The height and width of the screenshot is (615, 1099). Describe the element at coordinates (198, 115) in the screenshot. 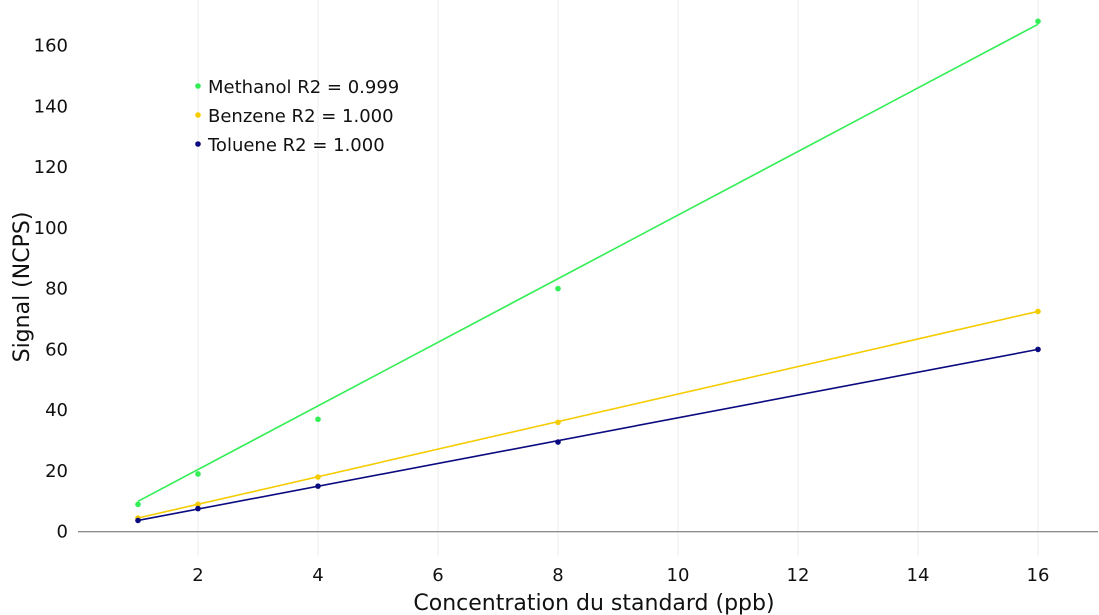

I see `legend-marker-benzene` at that location.